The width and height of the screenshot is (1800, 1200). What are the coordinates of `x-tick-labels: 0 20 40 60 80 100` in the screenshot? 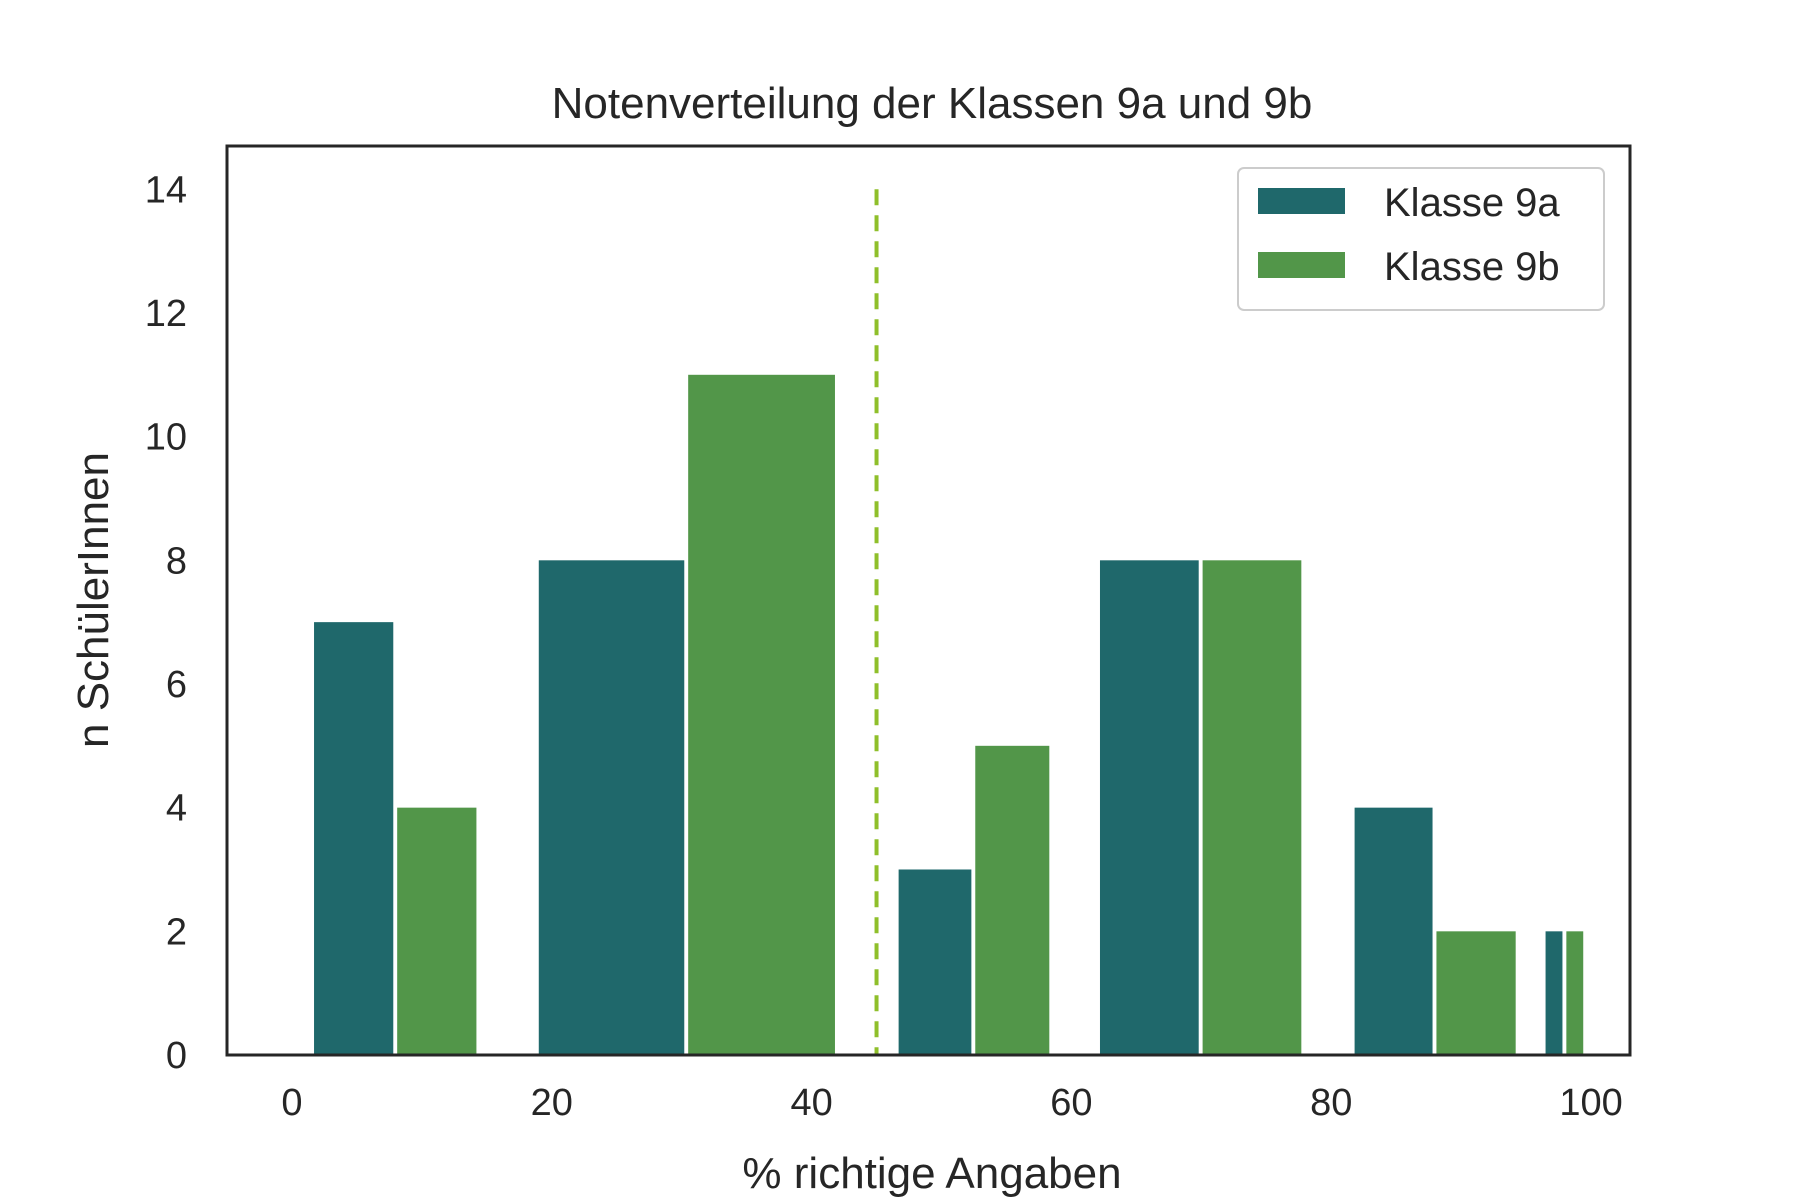 It's located at (951, 1103).